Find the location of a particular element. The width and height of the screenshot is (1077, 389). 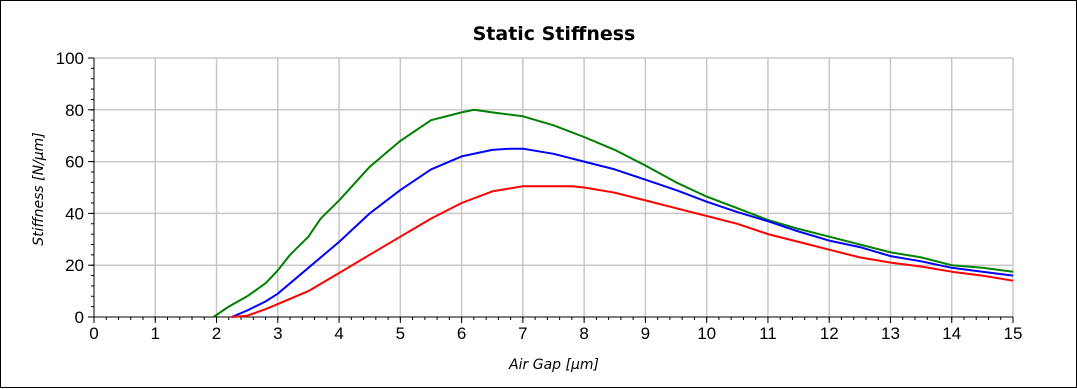

y-tick-label: 40 is located at coordinates (74, 213).